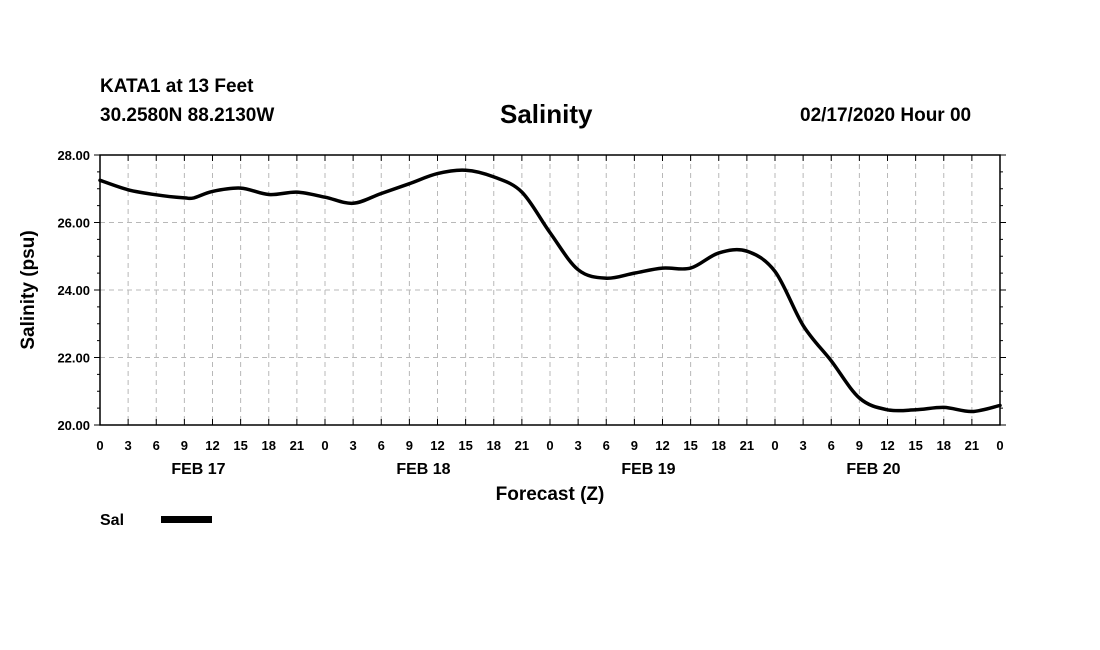 The image size is (1100, 650). I want to click on y-tick-labels: 20.00 22.00 24.00 26.00 28.00, so click(73, 290).